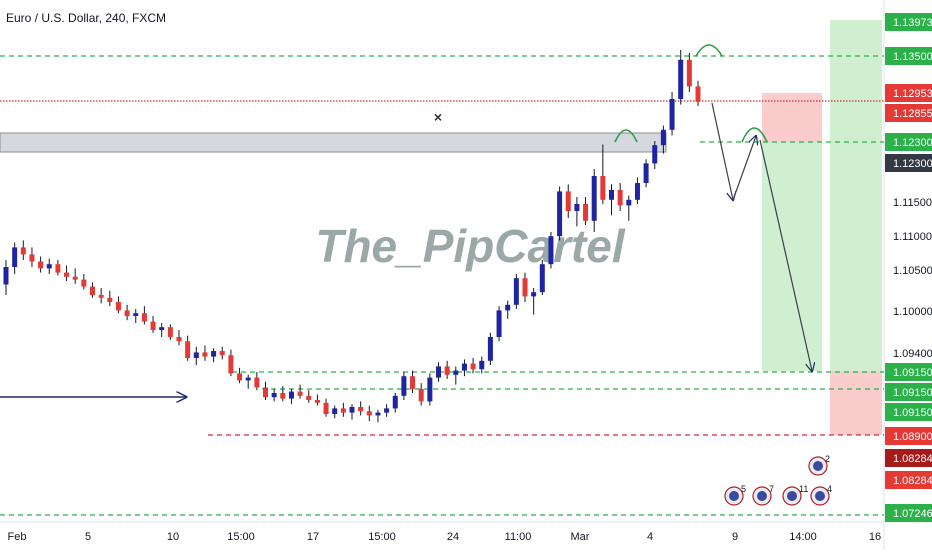 Image resolution: width=932 pixels, height=555 pixels. Describe the element at coordinates (912, 271) in the screenshot. I see `price-label: 1.10500` at that location.